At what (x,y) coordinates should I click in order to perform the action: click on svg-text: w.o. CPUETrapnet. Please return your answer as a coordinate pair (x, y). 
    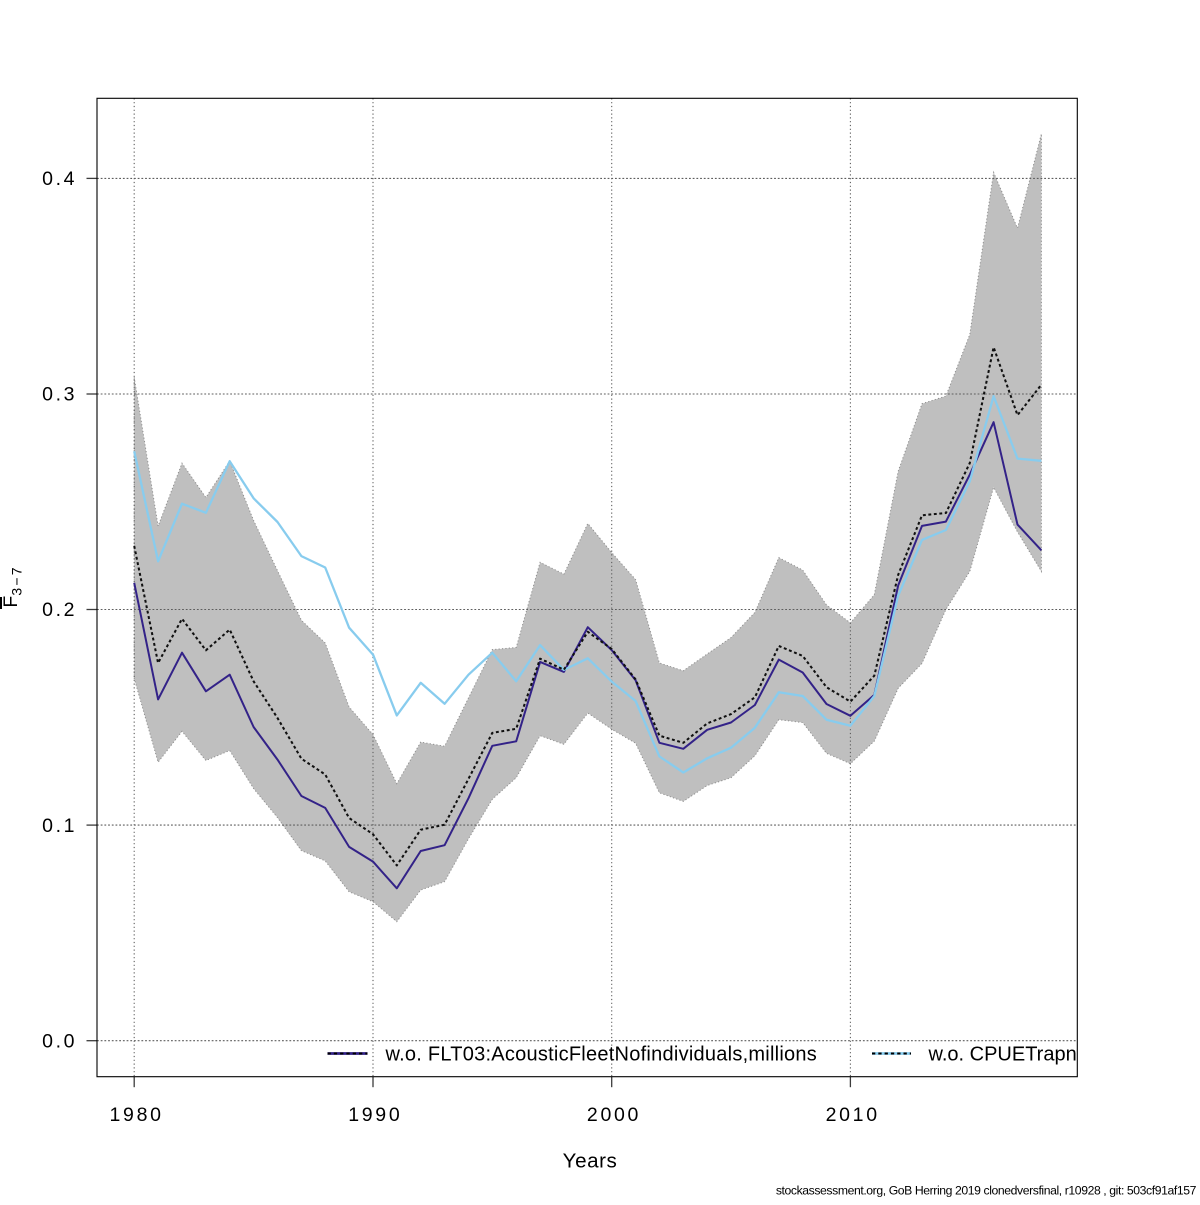
    Looking at the image, I should click on (1011, 1055).